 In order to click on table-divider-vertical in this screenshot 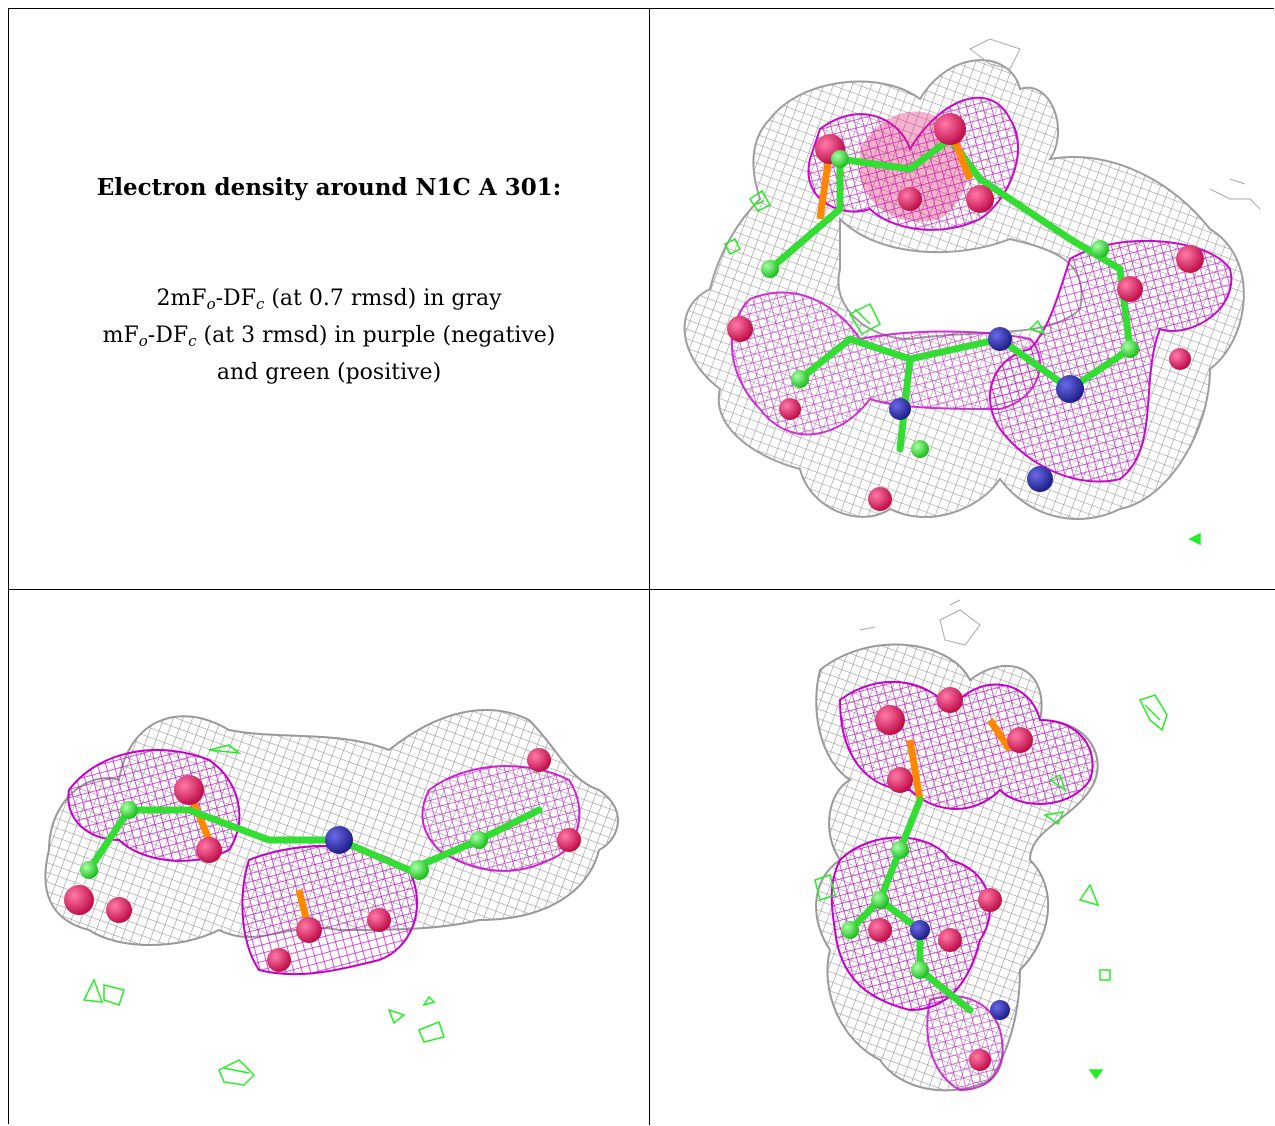, I will do `click(649, 567)`.